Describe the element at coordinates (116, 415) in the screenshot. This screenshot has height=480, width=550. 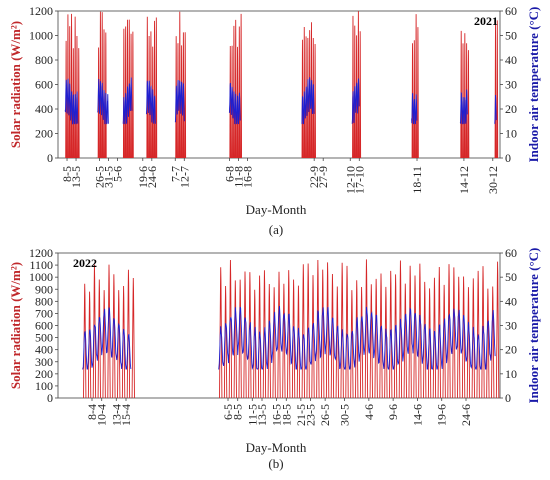
I see `x-tick-label: 13-4` at that location.